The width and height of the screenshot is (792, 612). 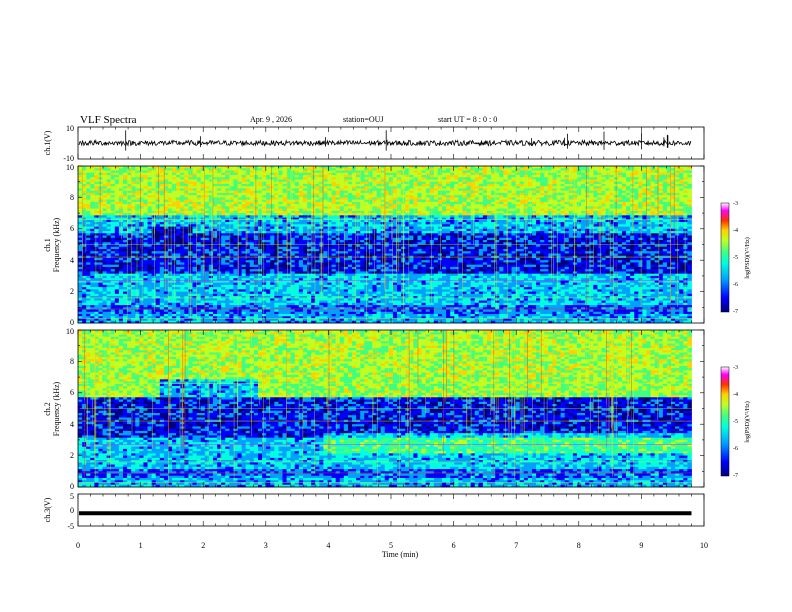 What do you see at coordinates (363, 119) in the screenshot?
I see `station-label: station=OUJ` at bounding box center [363, 119].